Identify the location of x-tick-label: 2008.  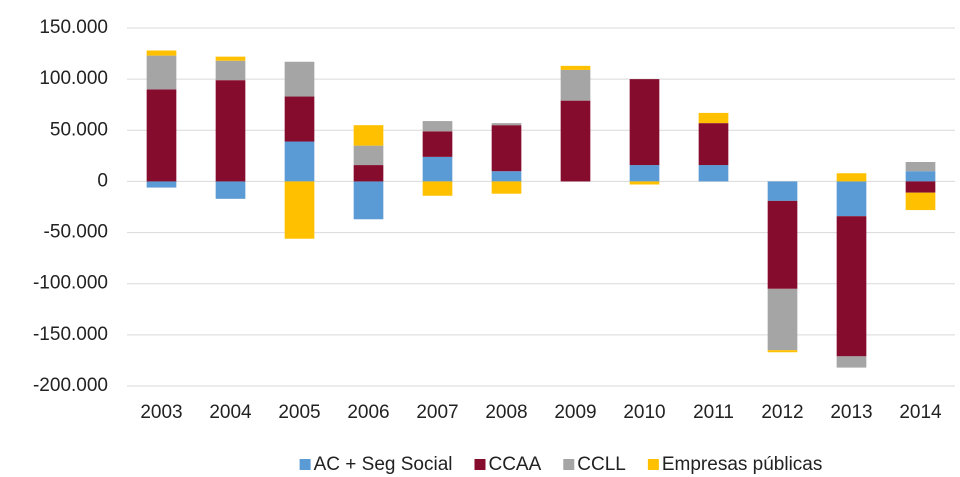
(506, 412).